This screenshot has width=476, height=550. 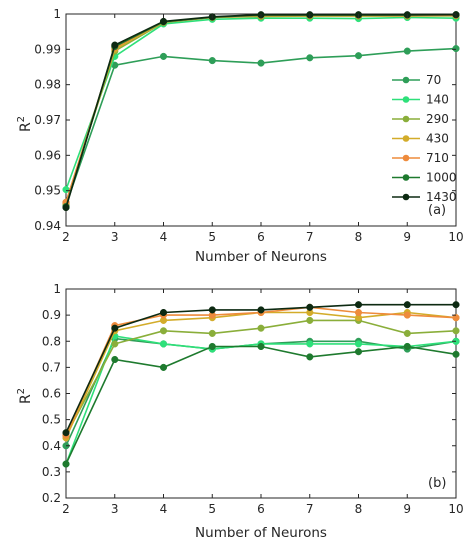 What do you see at coordinates (47, 155) in the screenshot?
I see `chart-a-ytick-label: 0.96` at bounding box center [47, 155].